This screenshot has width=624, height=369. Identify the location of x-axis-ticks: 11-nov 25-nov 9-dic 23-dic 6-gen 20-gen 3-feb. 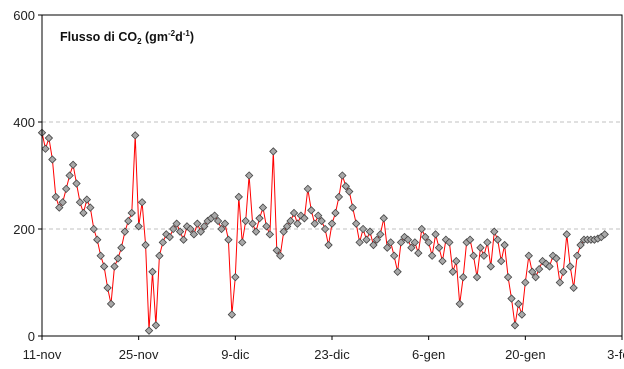
(323, 349).